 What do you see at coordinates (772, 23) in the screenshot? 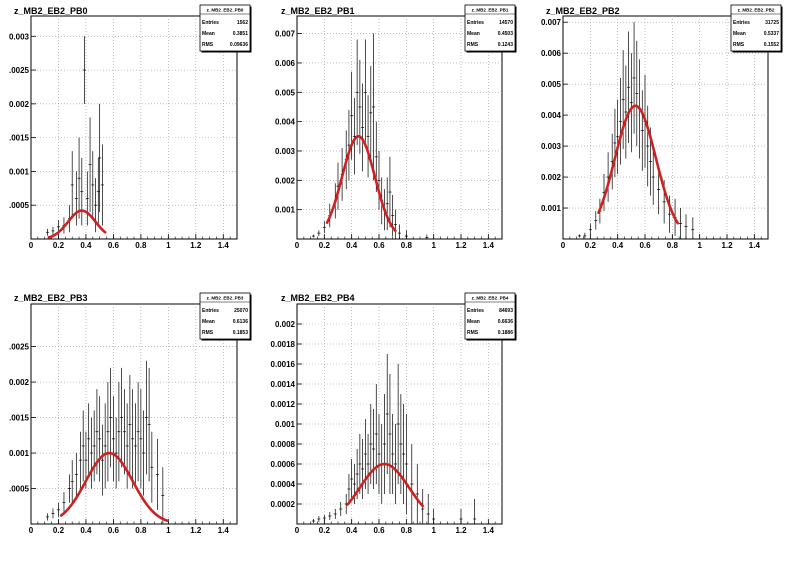
I see `stats-value-entries: 31725` at bounding box center [772, 23].